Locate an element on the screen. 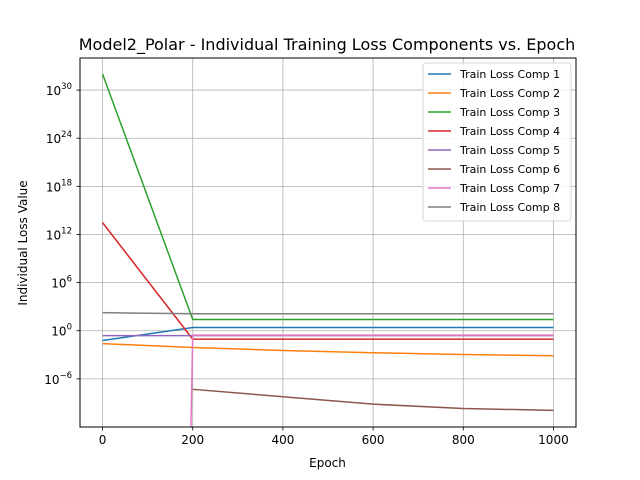 This screenshot has height=480, width=640. y-tick-label: 10¹² is located at coordinates (59, 234).